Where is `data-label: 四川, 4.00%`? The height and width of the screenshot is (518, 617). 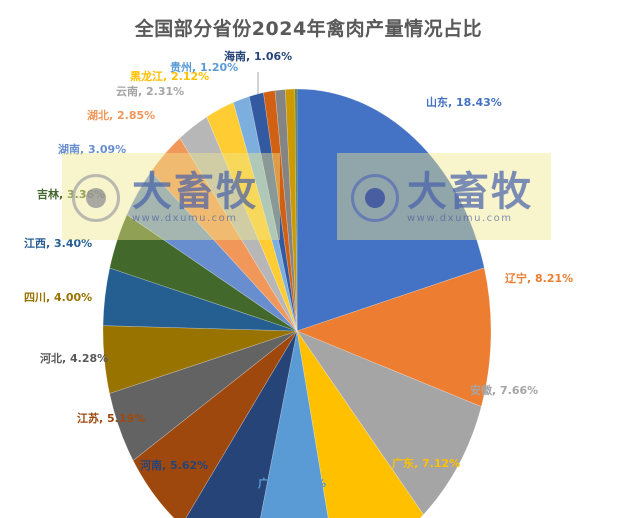
data-label: 四川, 4.00% is located at coordinates (58, 297).